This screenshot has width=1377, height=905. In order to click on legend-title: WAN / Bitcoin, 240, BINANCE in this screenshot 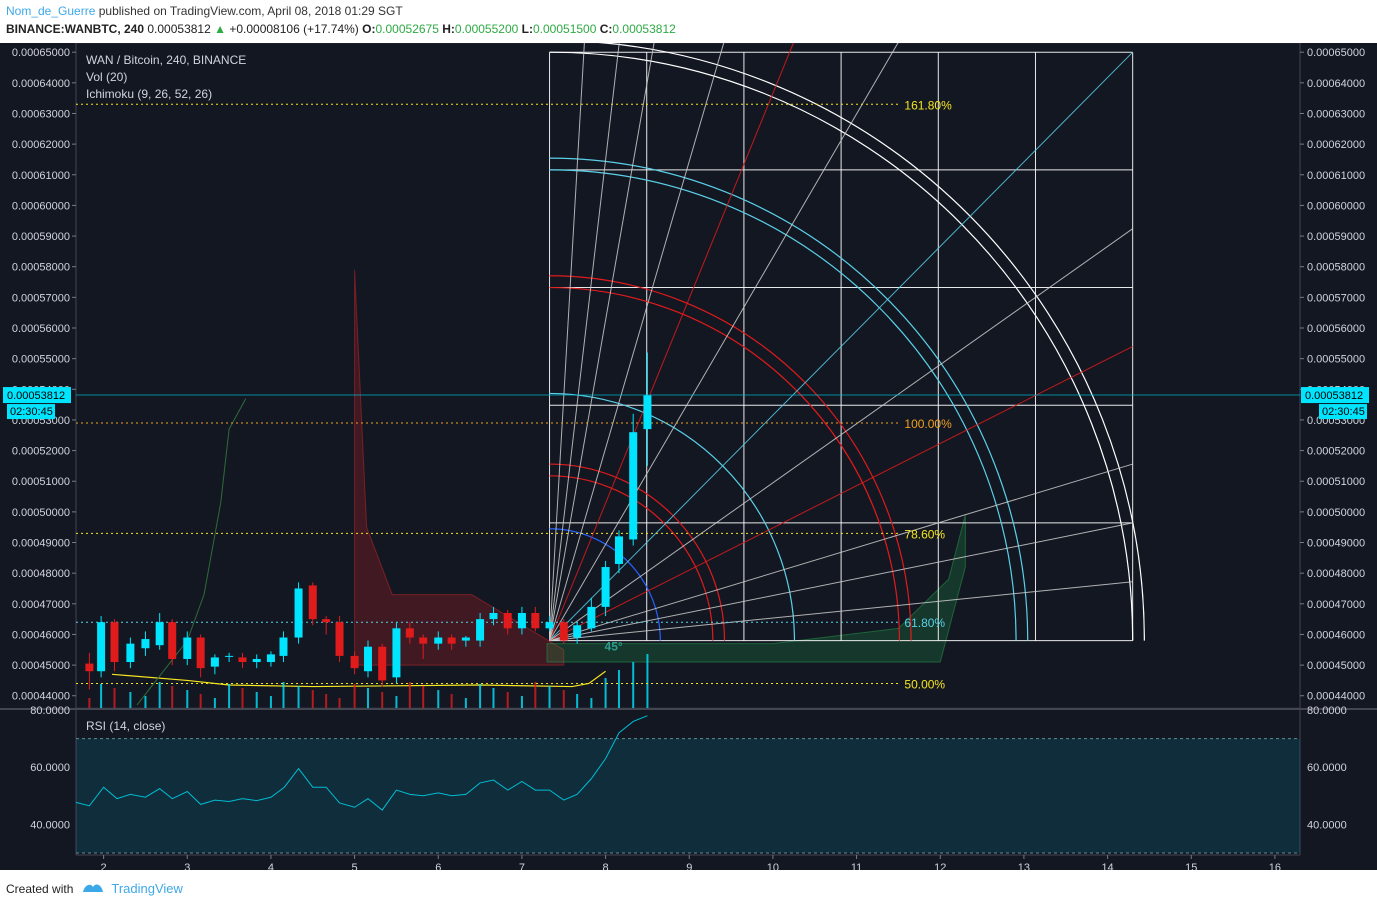, I will do `click(166, 60)`.